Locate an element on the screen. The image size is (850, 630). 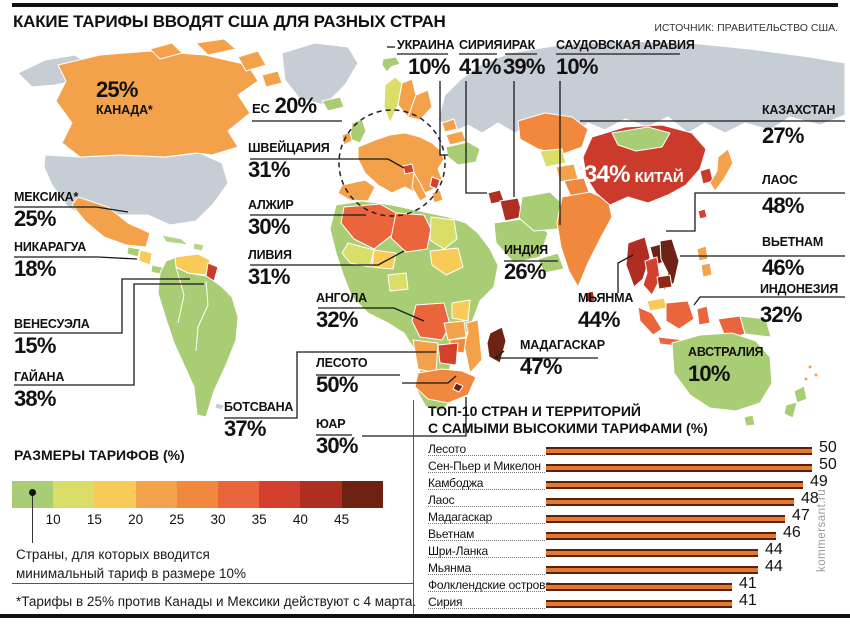
map-label-lesotho: ЛЕСОТО 50% is located at coordinates (342, 376).